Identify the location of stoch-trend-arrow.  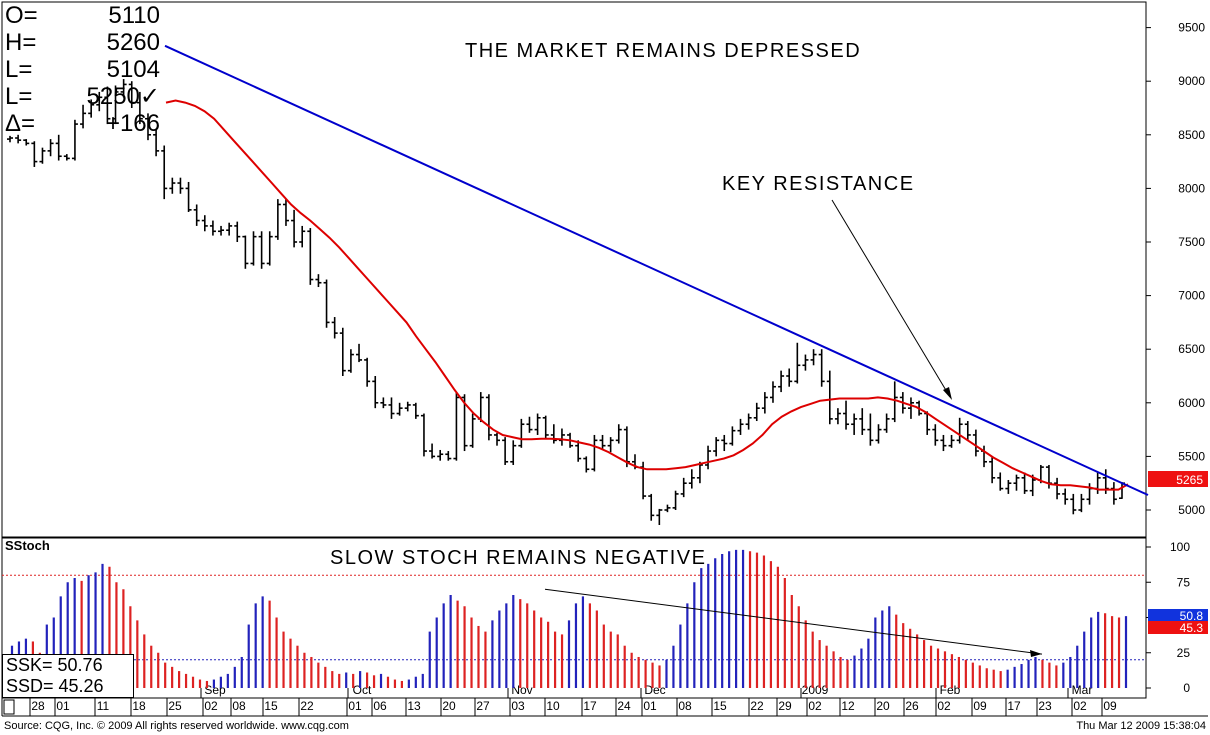
(793, 621).